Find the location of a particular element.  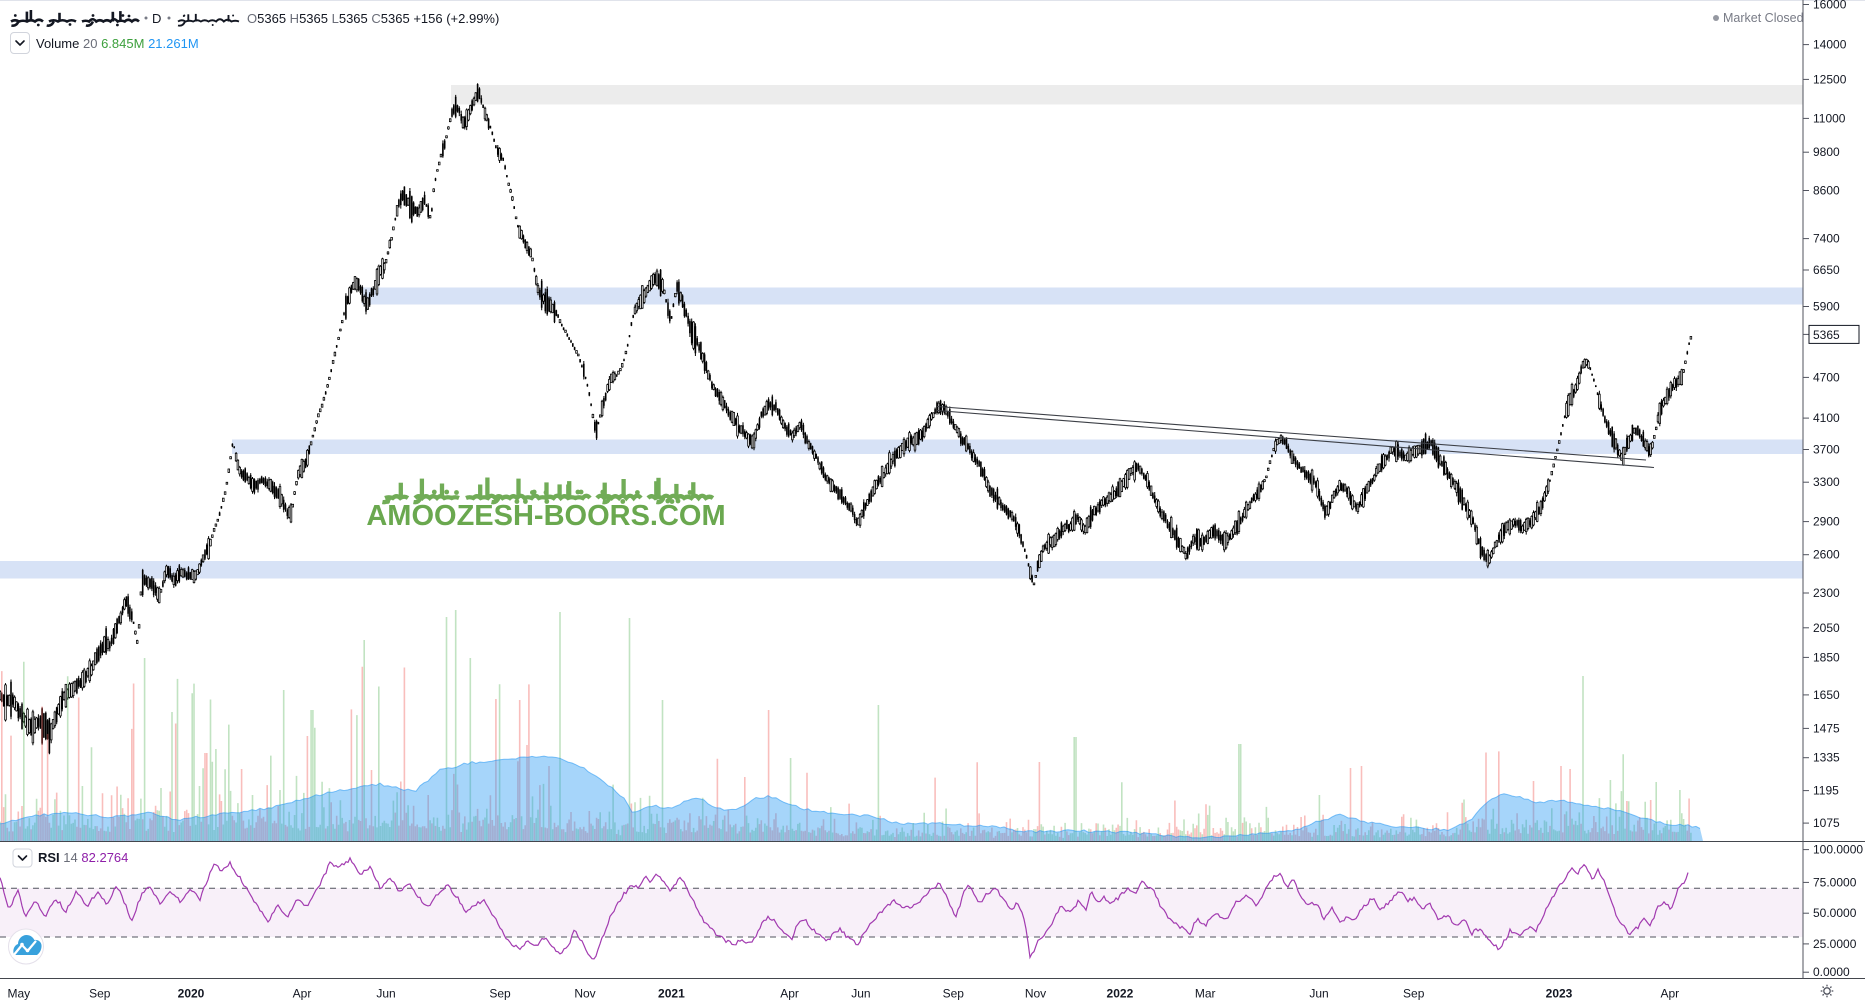

svg-text: 3700 is located at coordinates (1826, 450).